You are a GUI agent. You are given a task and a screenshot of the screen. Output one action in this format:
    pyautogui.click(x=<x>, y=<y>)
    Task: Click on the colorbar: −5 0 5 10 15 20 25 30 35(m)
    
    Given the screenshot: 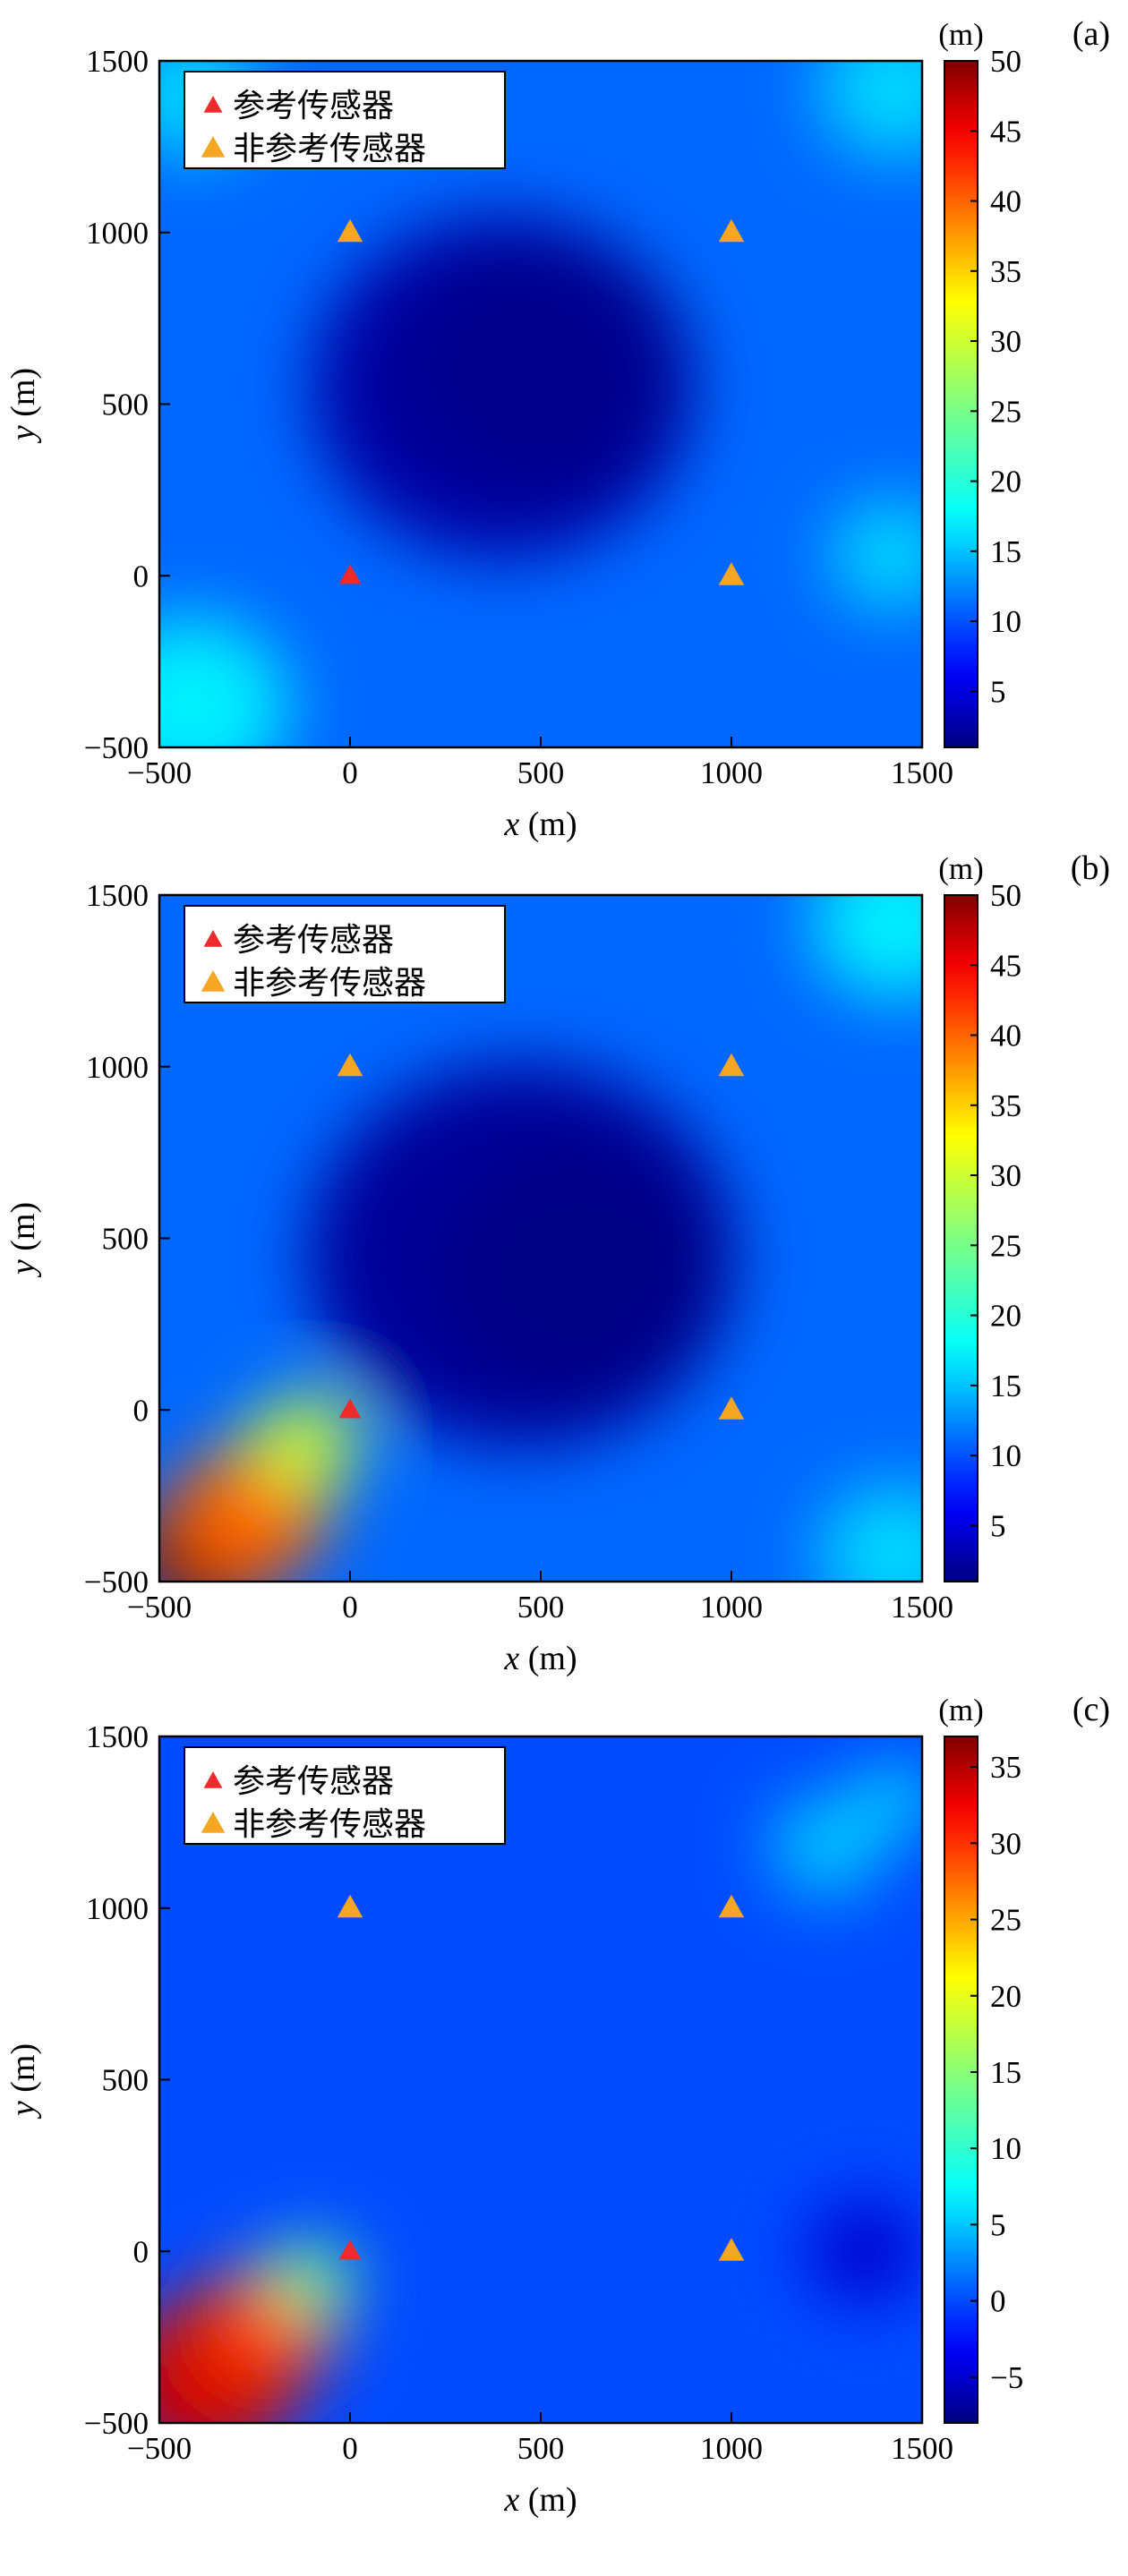 What is the action you would take?
    pyautogui.click(x=980, y=2058)
    